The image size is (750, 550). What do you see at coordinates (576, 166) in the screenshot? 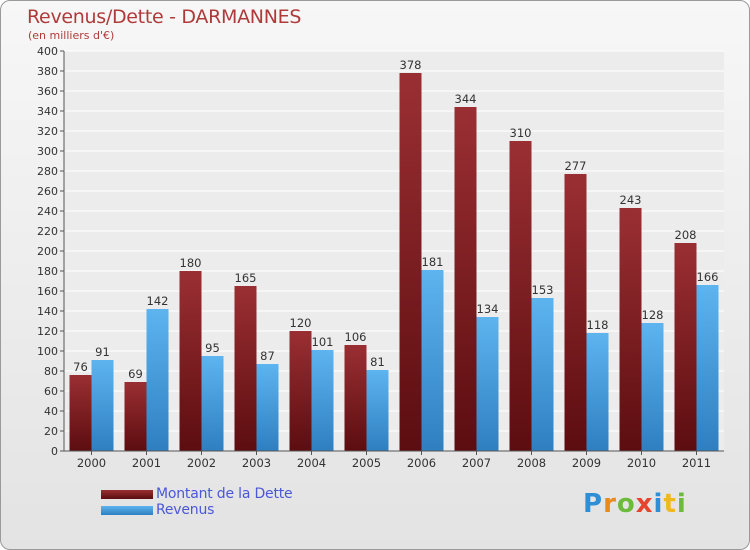
I see `data-label: 277` at bounding box center [576, 166].